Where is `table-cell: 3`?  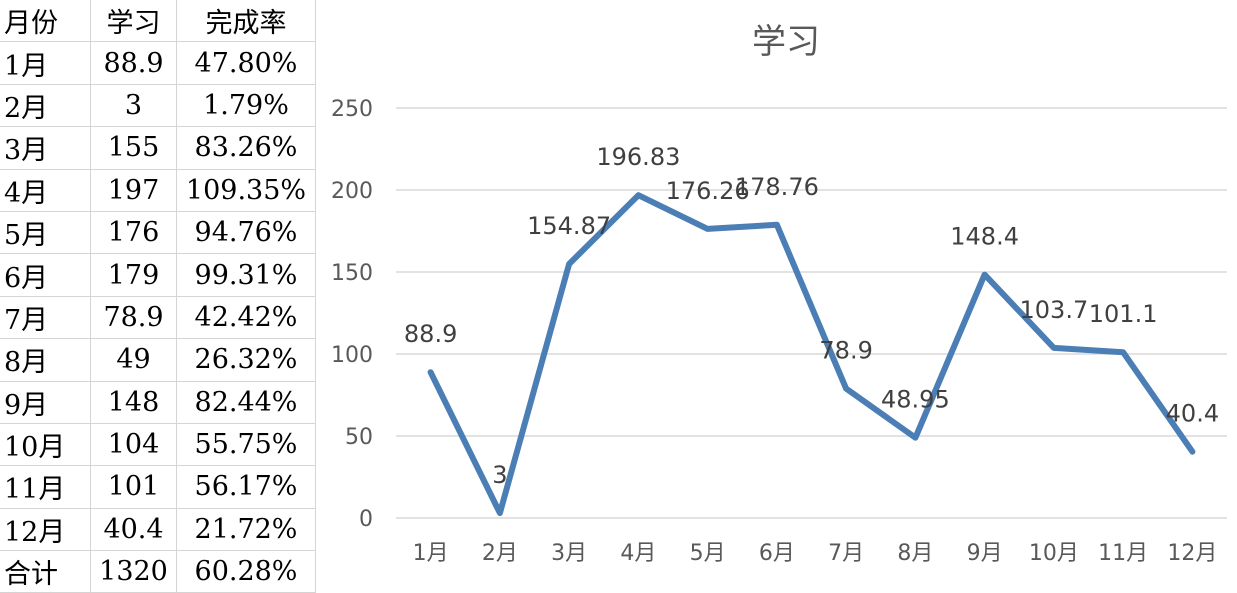 table-cell: 3 is located at coordinates (133, 105).